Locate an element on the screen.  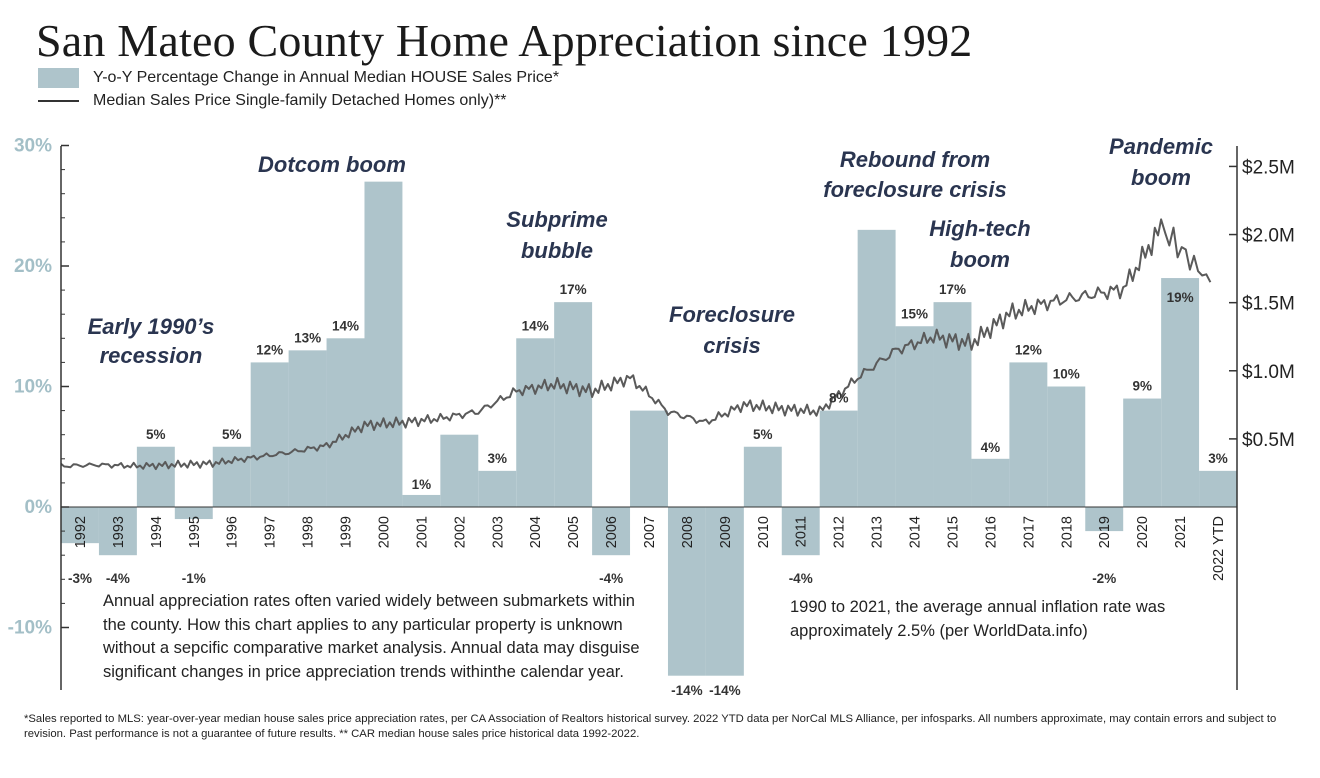
bar-2001 is located at coordinates (421, 500).